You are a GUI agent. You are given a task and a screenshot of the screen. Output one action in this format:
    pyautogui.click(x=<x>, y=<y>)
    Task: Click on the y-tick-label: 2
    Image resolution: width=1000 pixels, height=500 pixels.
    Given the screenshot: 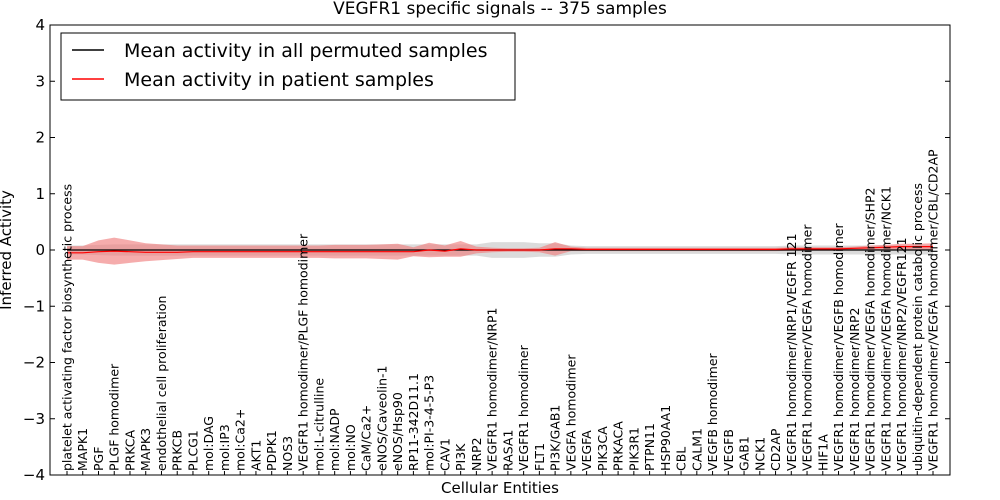 What is the action you would take?
    pyautogui.click(x=40, y=138)
    